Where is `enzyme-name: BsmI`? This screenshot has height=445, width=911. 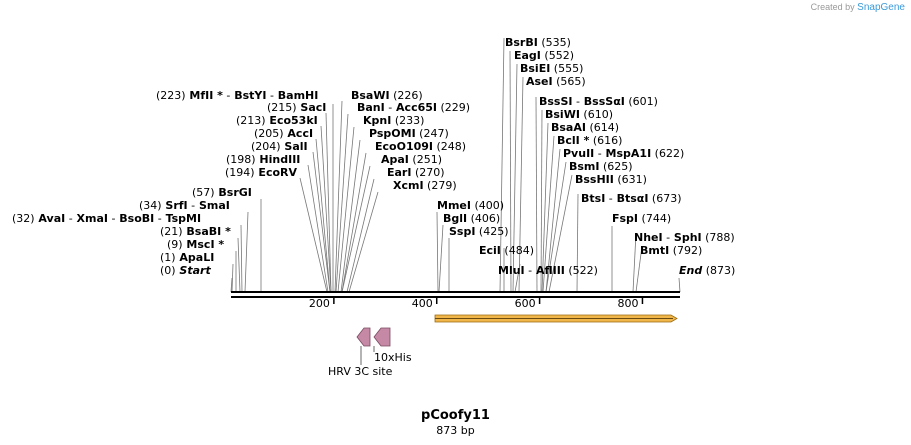 enzyme-name: BsmI is located at coordinates (584, 166).